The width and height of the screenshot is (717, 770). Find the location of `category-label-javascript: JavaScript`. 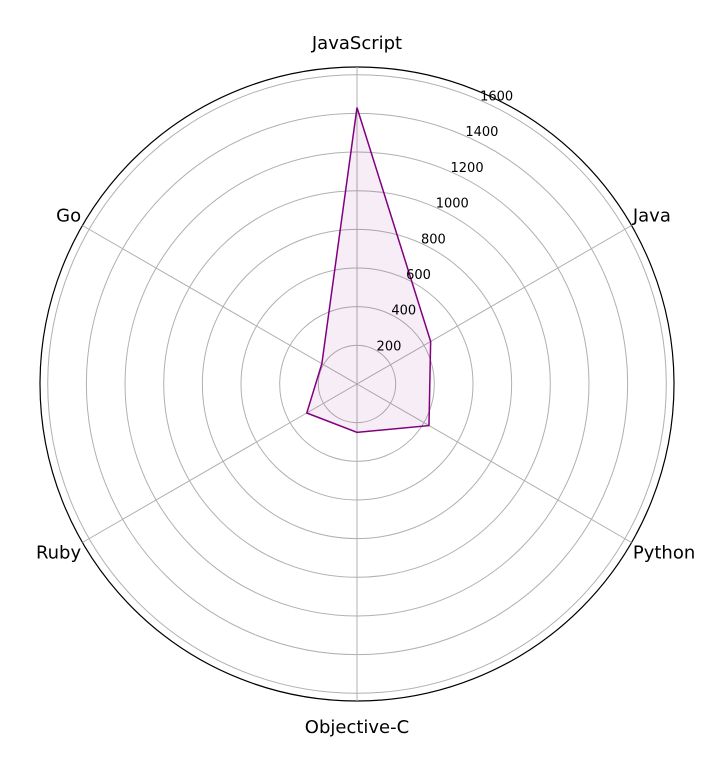

category-label-javascript: JavaScript is located at coordinates (356, 43).